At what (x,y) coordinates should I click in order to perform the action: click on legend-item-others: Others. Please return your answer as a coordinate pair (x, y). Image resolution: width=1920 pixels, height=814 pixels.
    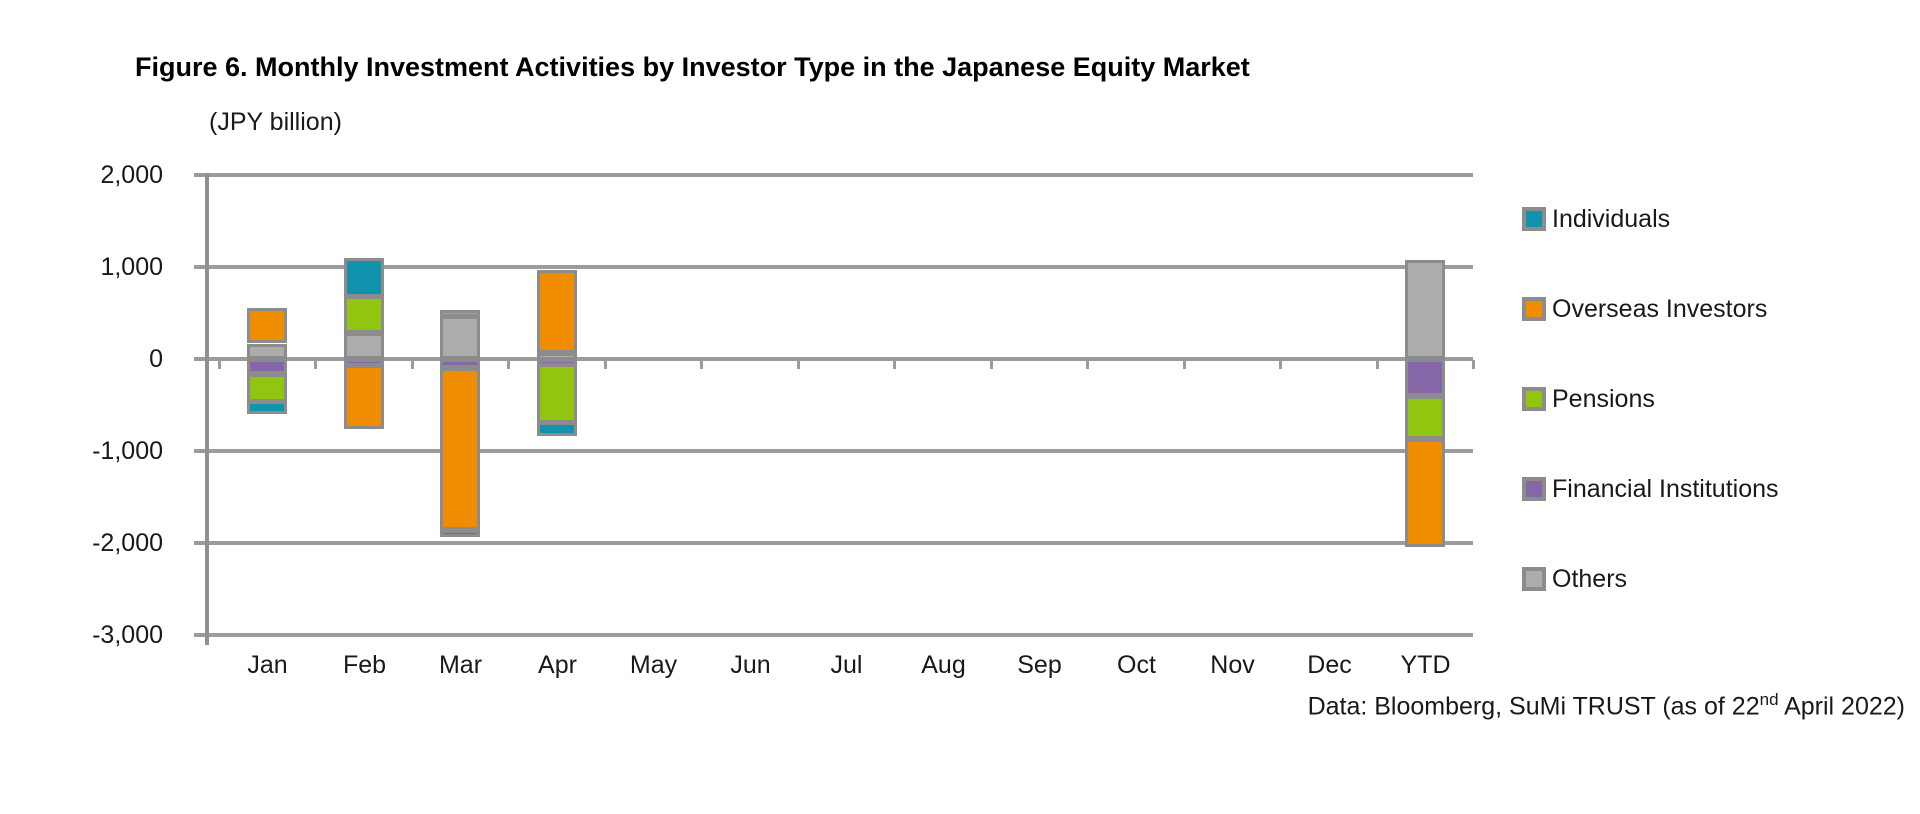
    Looking at the image, I should click on (1574, 579).